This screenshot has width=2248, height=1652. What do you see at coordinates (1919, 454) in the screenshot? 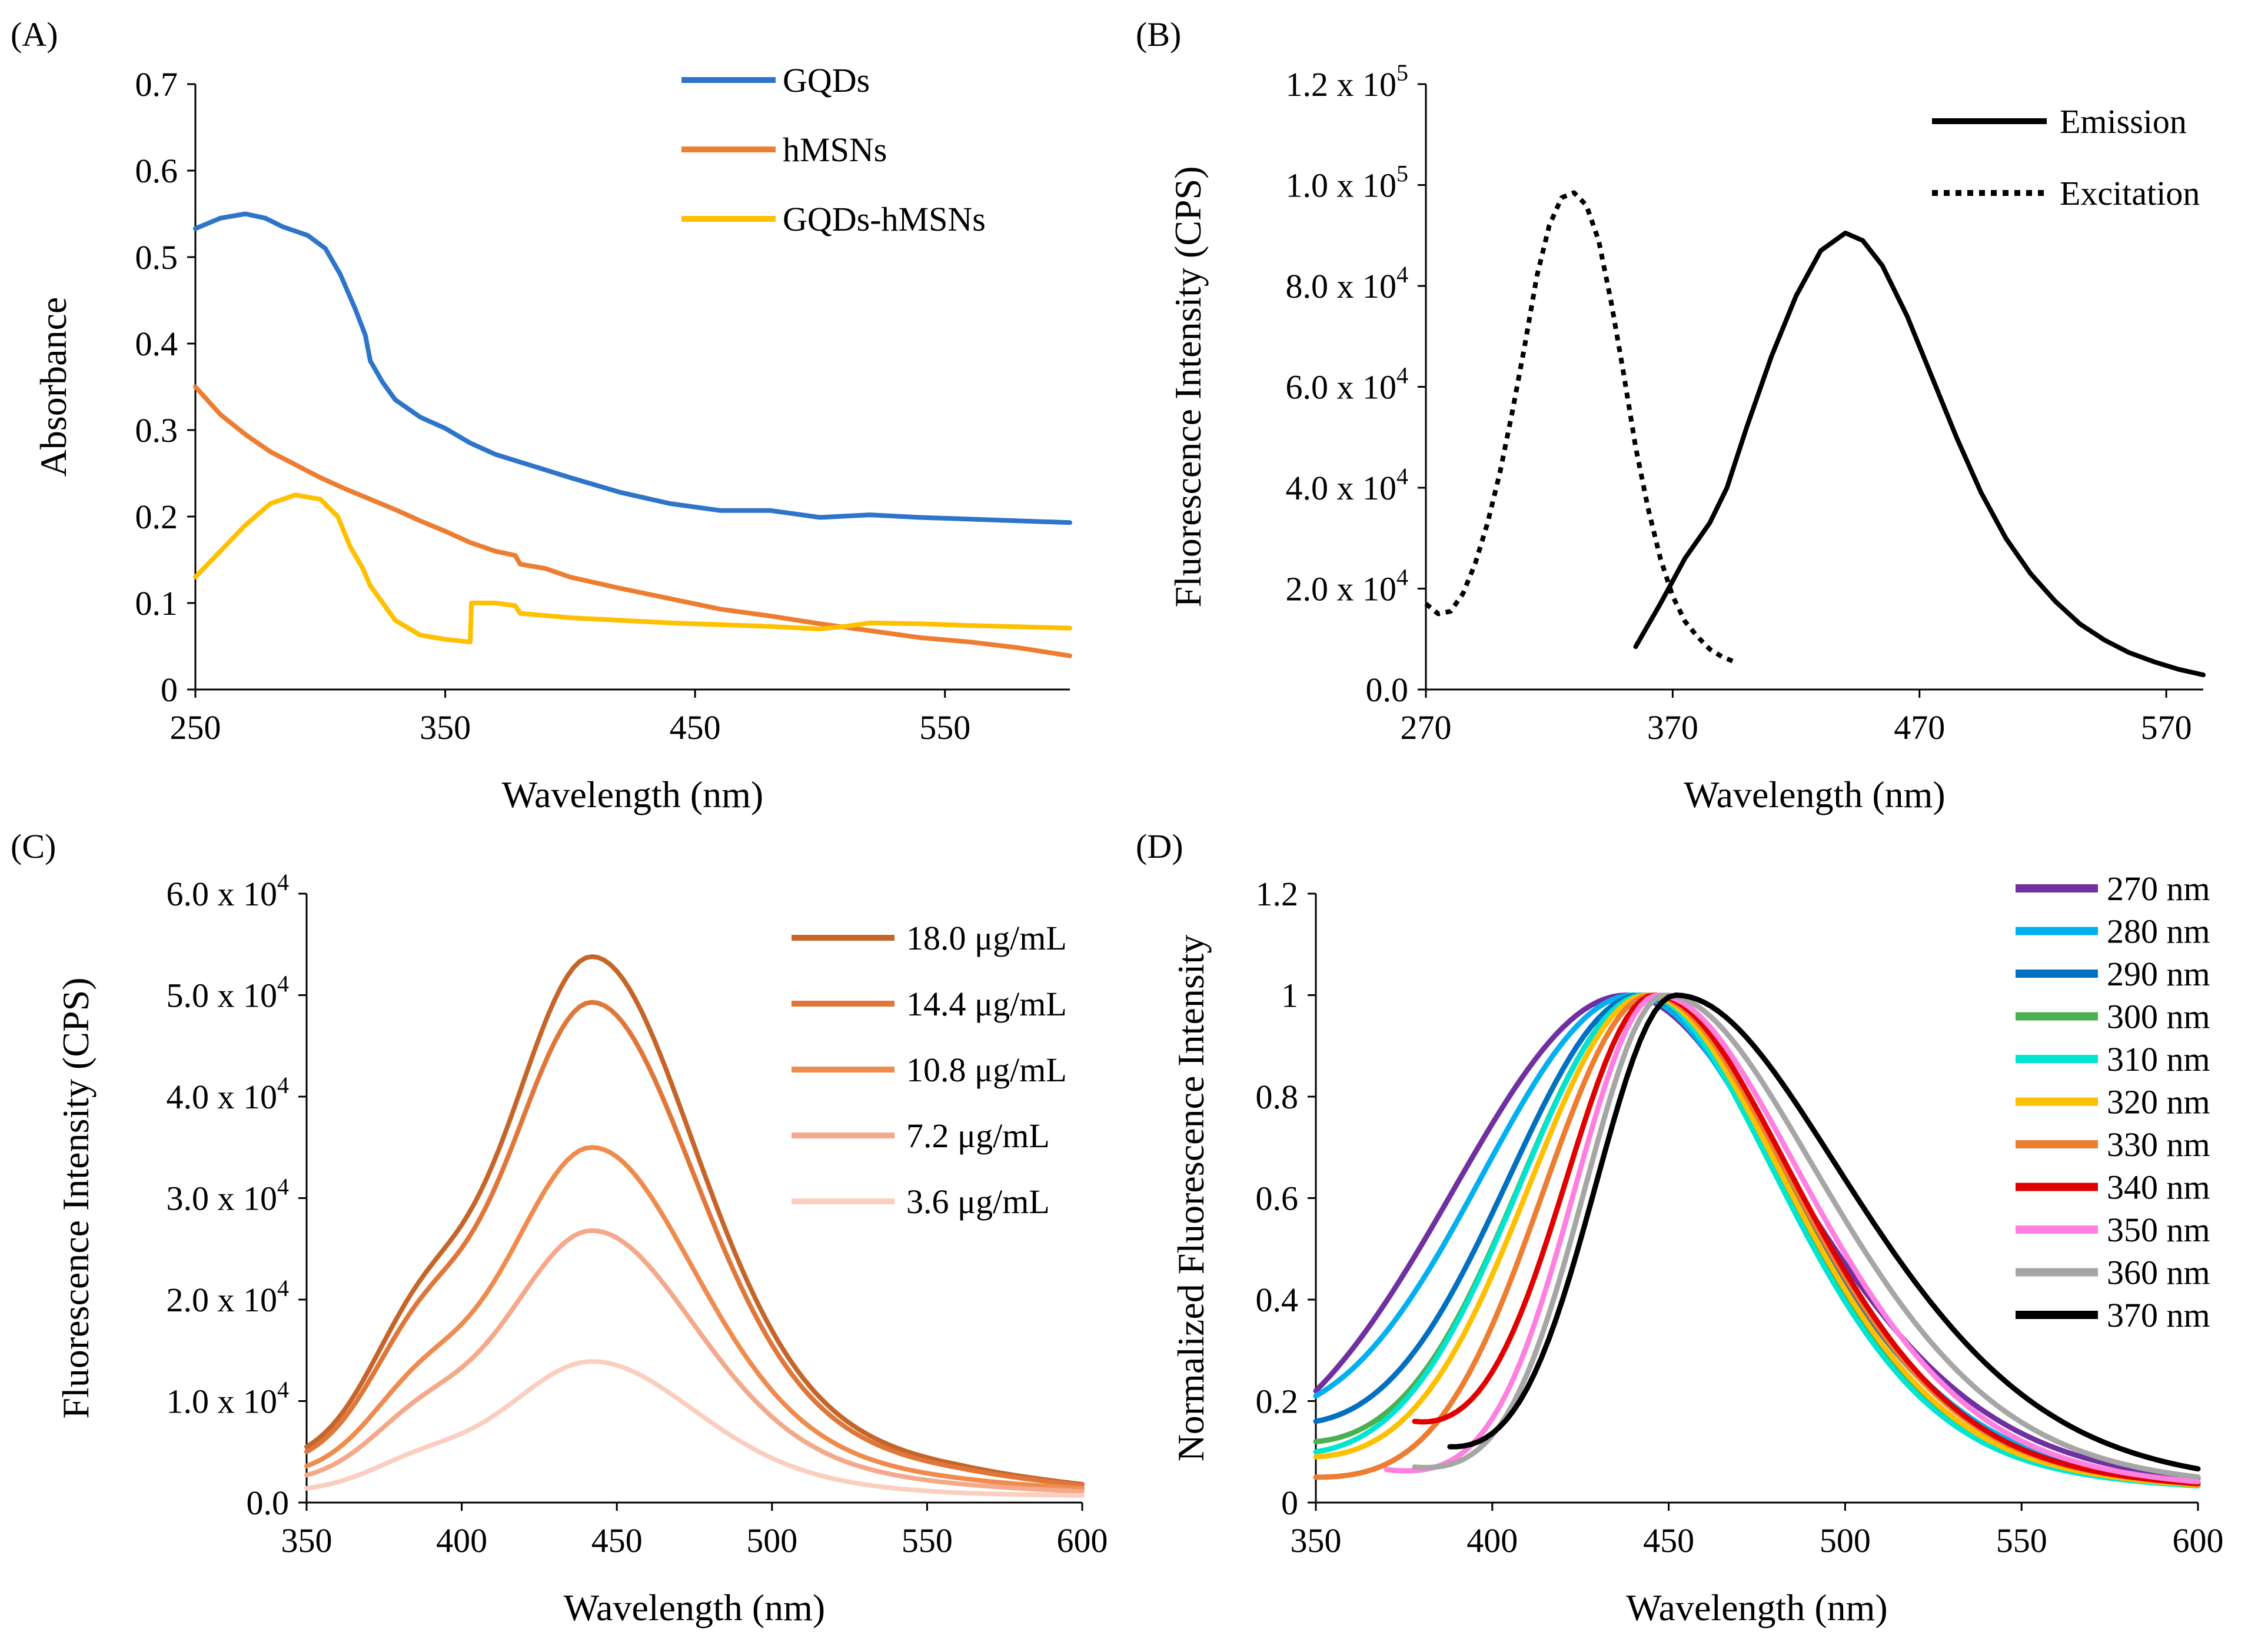
I see `series-line-emission` at bounding box center [1919, 454].